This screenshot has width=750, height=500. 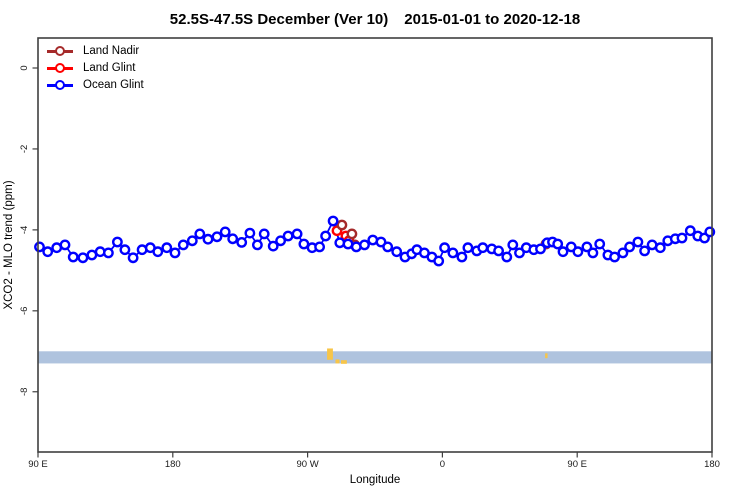 What do you see at coordinates (24, 311) in the screenshot?
I see `y-tick-label: -6` at bounding box center [24, 311].